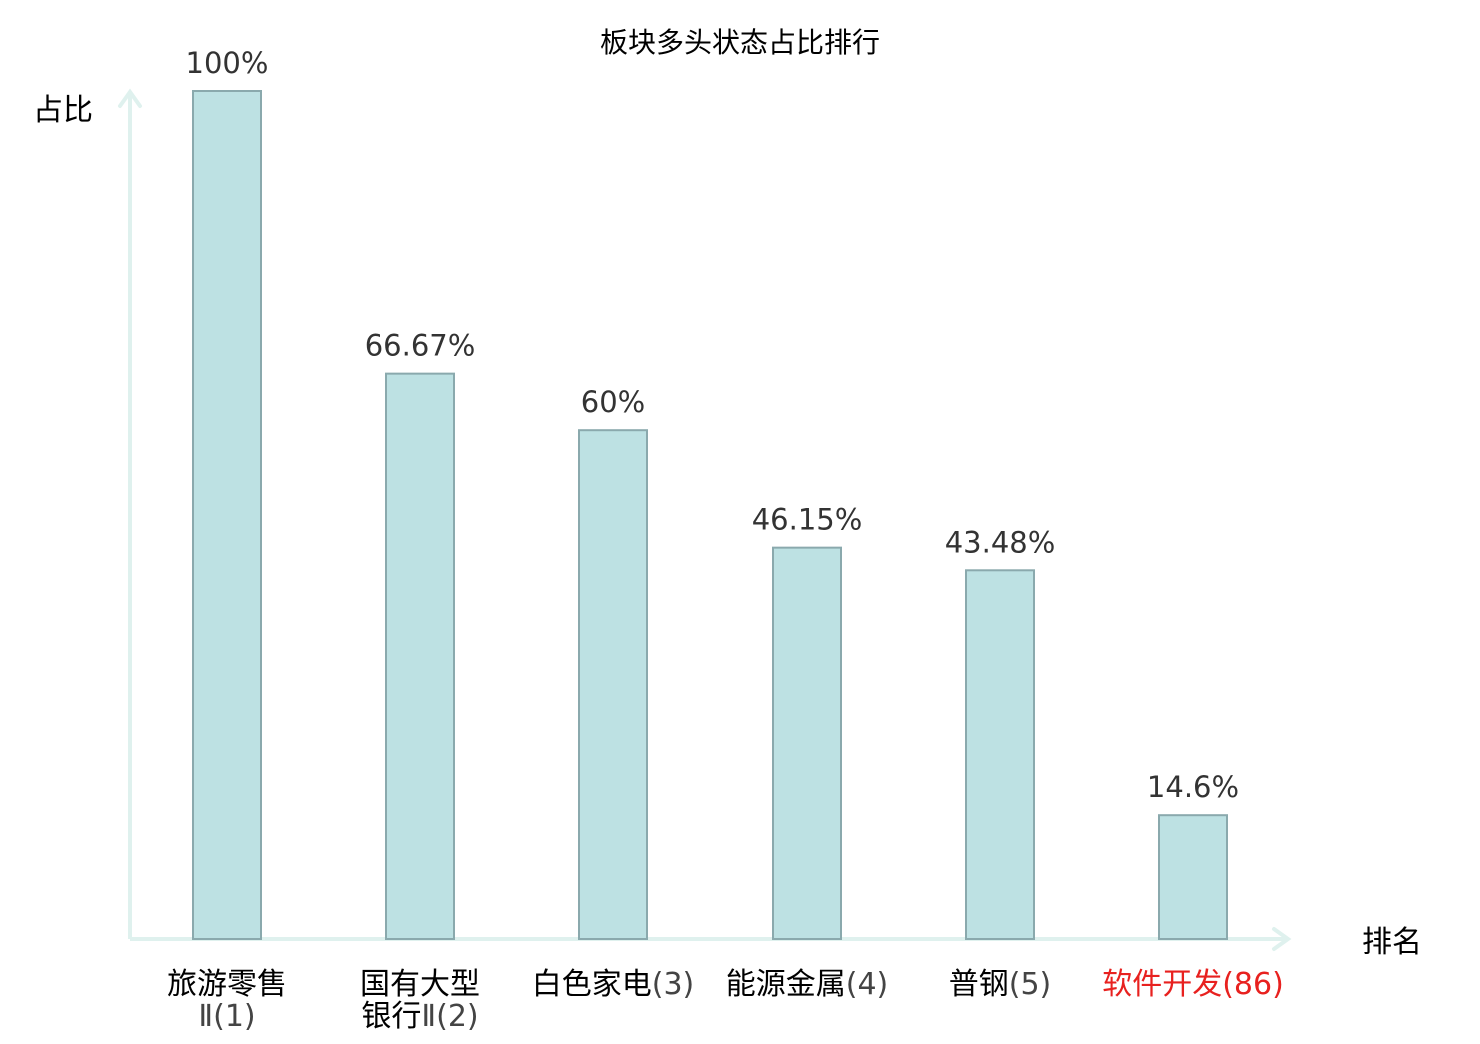  Describe the element at coordinates (740, 42) in the screenshot. I see `chart-title: 板块多头状态占比排行` at that location.